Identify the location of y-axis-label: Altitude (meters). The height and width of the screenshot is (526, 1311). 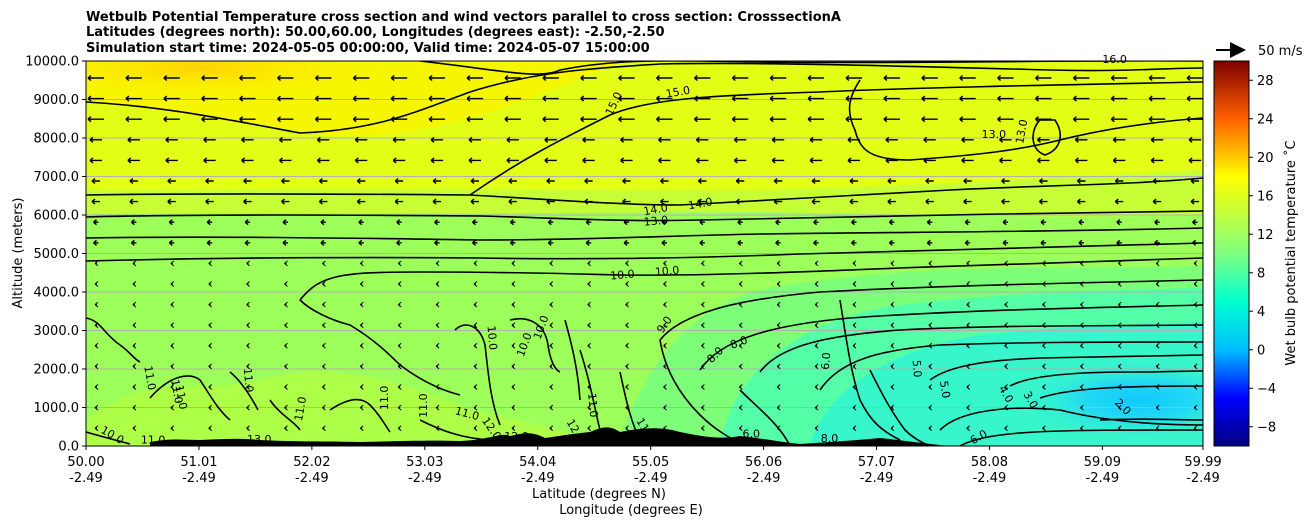
(18, 253).